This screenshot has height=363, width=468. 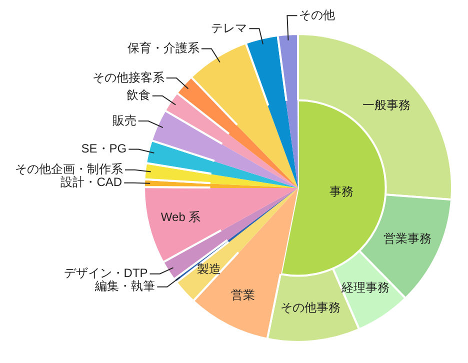 I want to click on slice-label: Web 系, so click(x=180, y=217).